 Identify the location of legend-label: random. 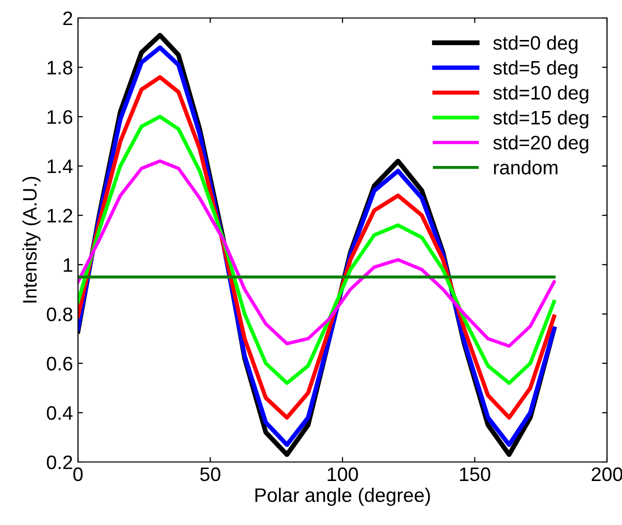
(526, 167).